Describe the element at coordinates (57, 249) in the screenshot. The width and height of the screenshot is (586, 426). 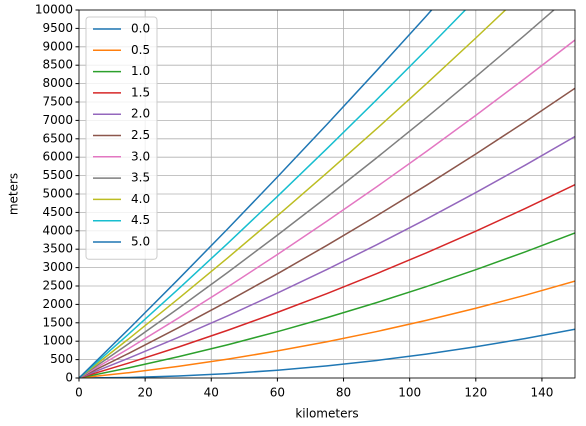
I see `y-tick-label: 3500` at that location.